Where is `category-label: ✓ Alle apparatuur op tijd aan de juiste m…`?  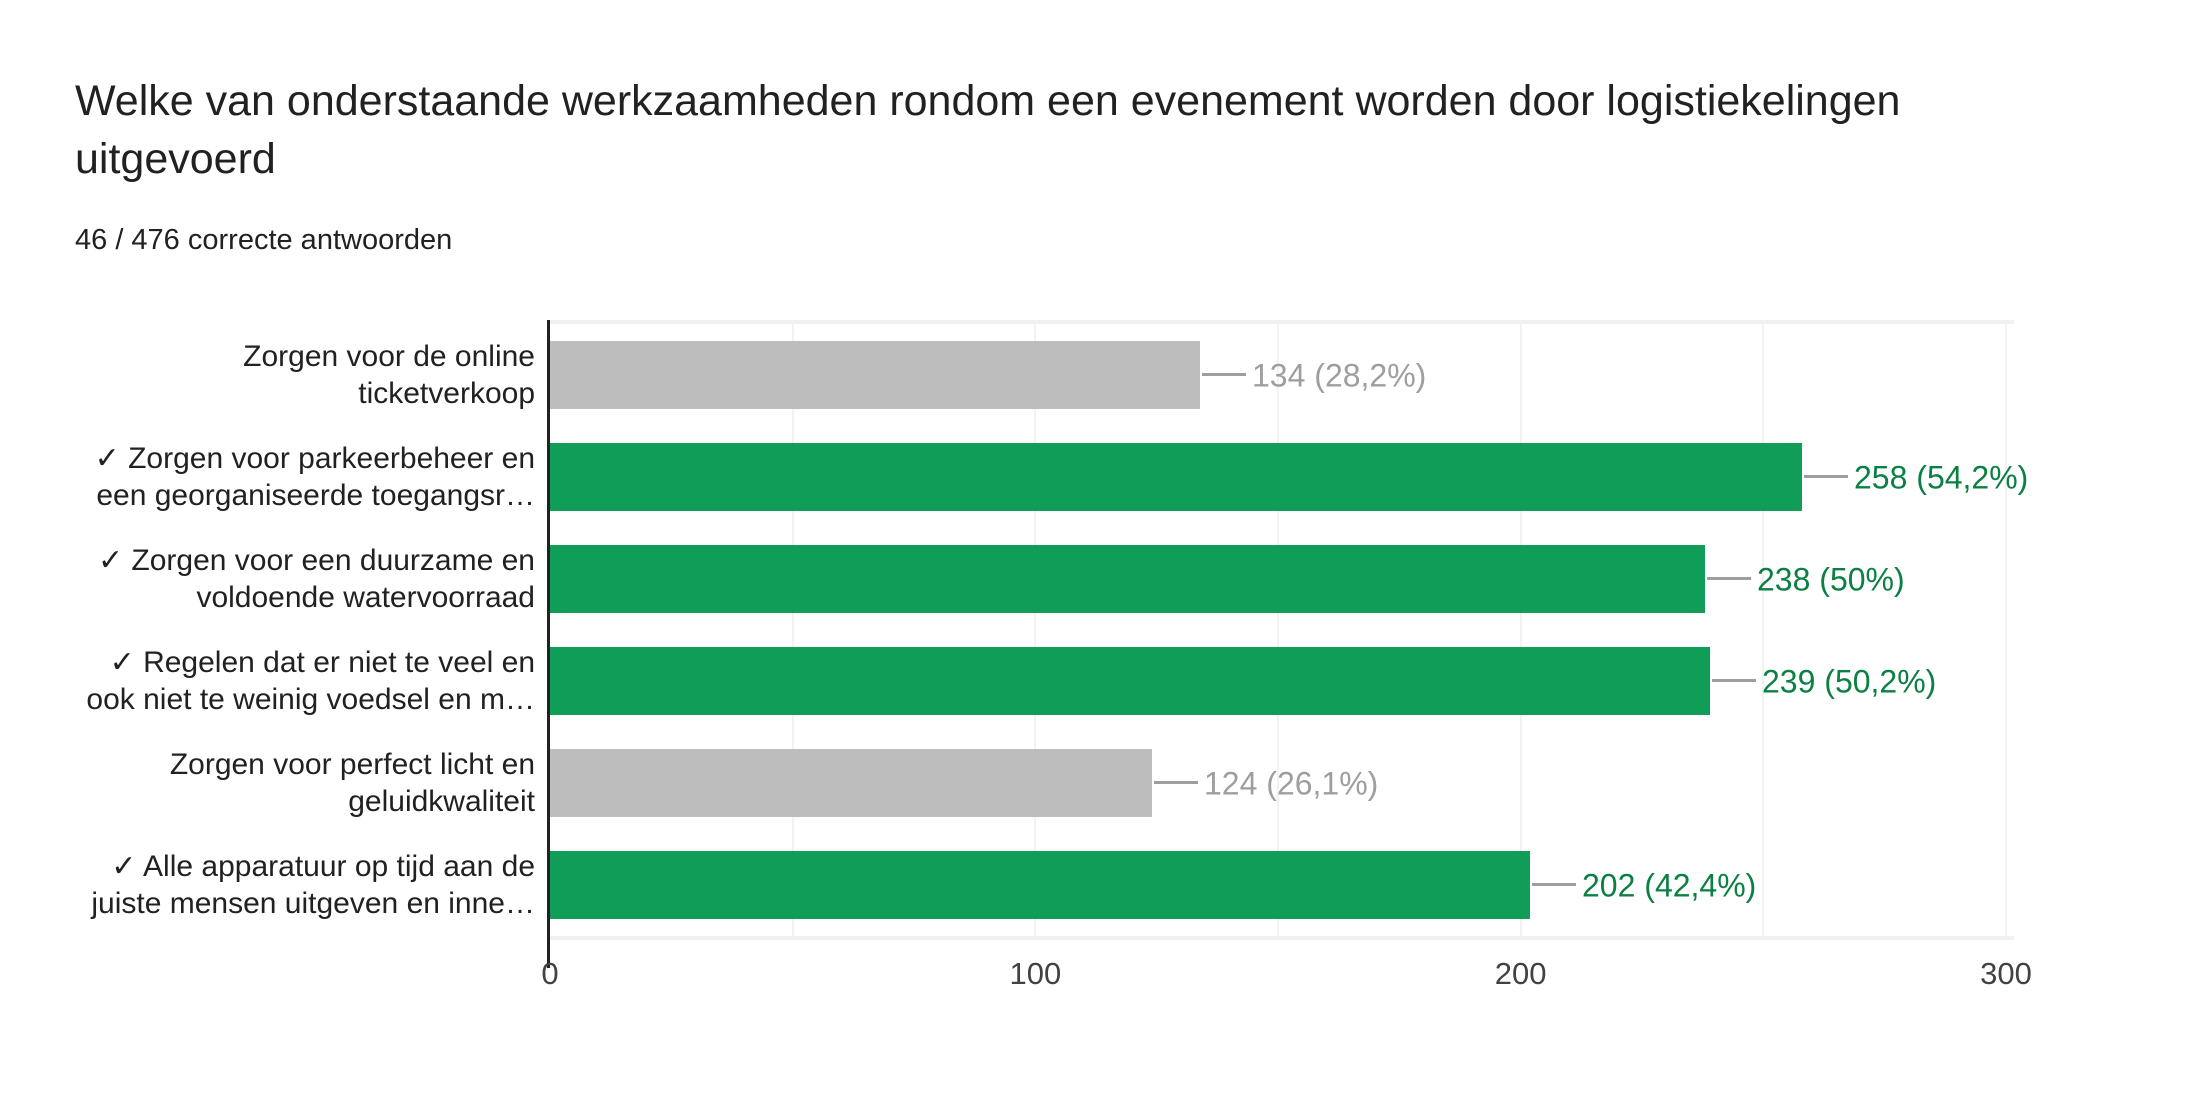 category-label: ✓ Alle apparatuur op tijd aan de juiste m… is located at coordinates (267, 885).